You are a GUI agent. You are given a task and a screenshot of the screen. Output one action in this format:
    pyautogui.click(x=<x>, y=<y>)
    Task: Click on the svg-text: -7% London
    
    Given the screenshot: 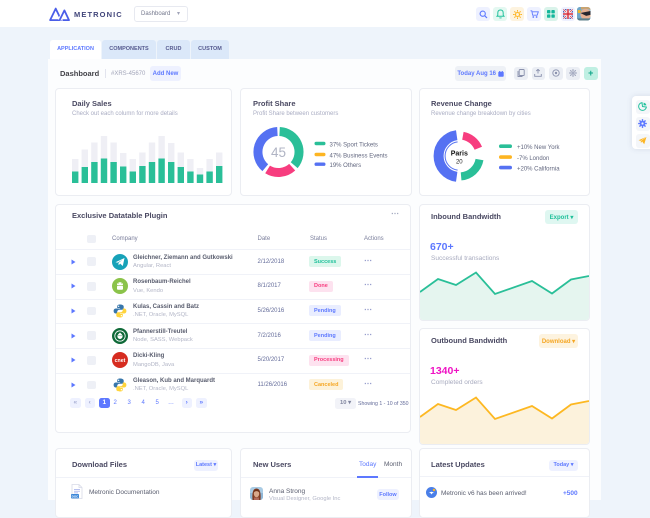 What is the action you would take?
    pyautogui.click(x=533, y=159)
    